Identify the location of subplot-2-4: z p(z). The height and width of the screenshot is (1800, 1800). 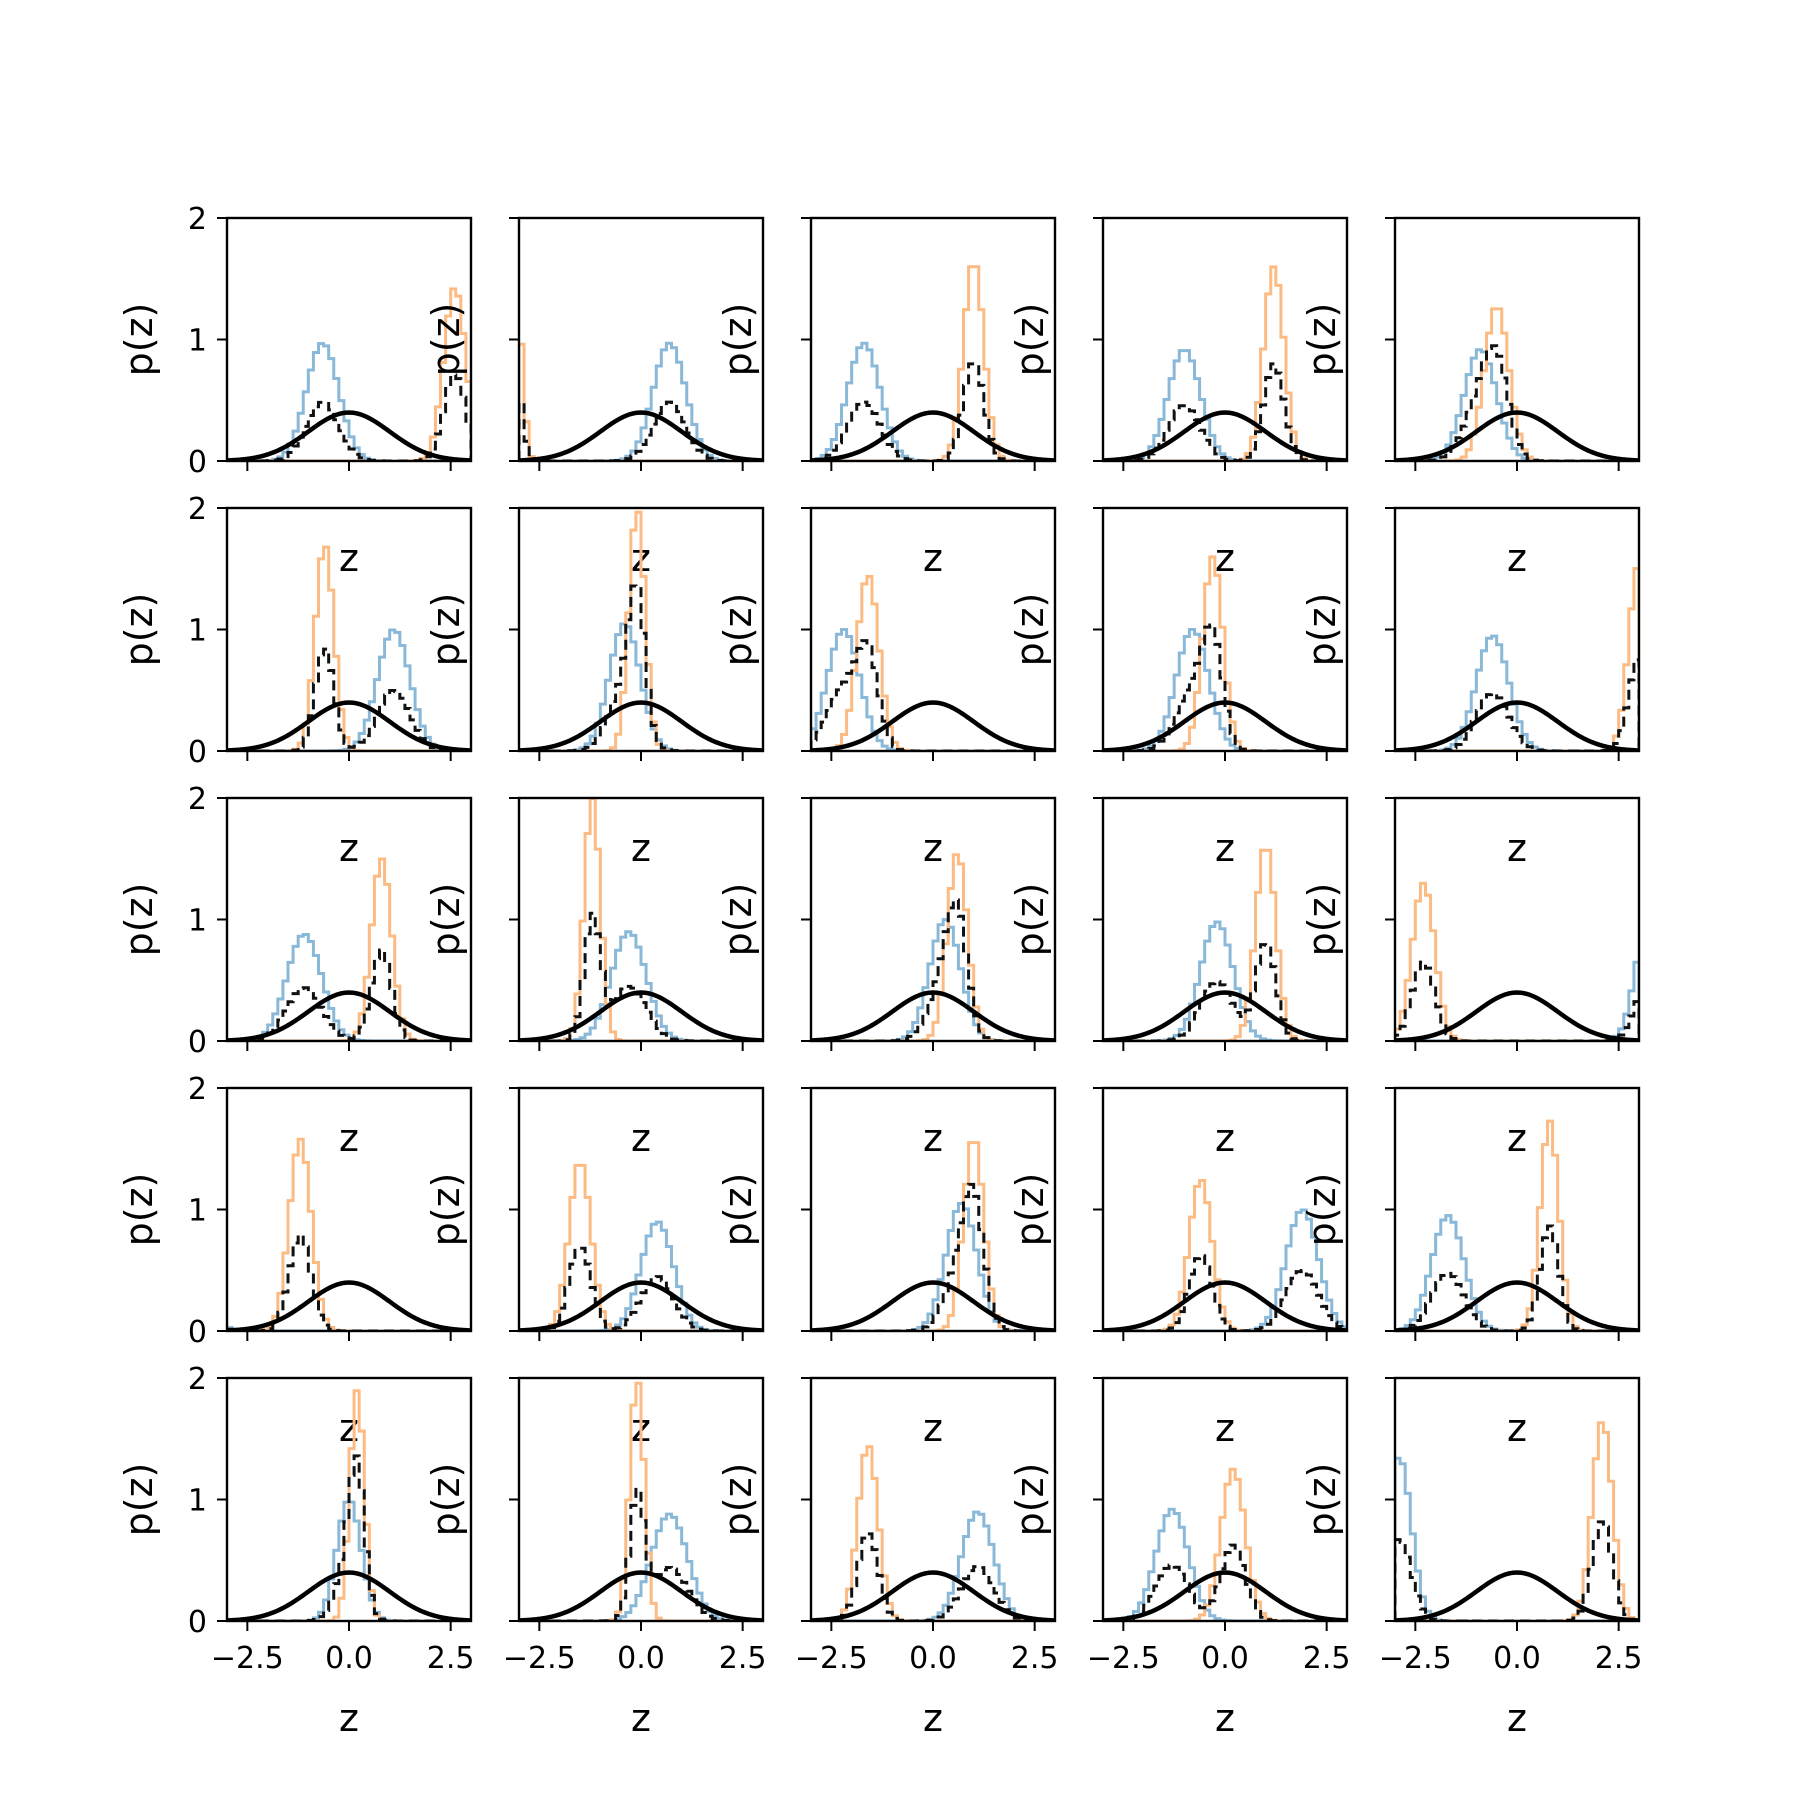
(1470, 978).